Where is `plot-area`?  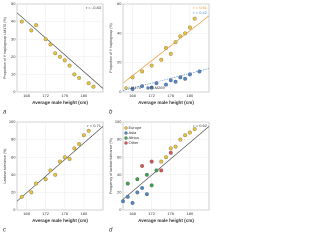
plot-area is located at coordinates (166, 166).